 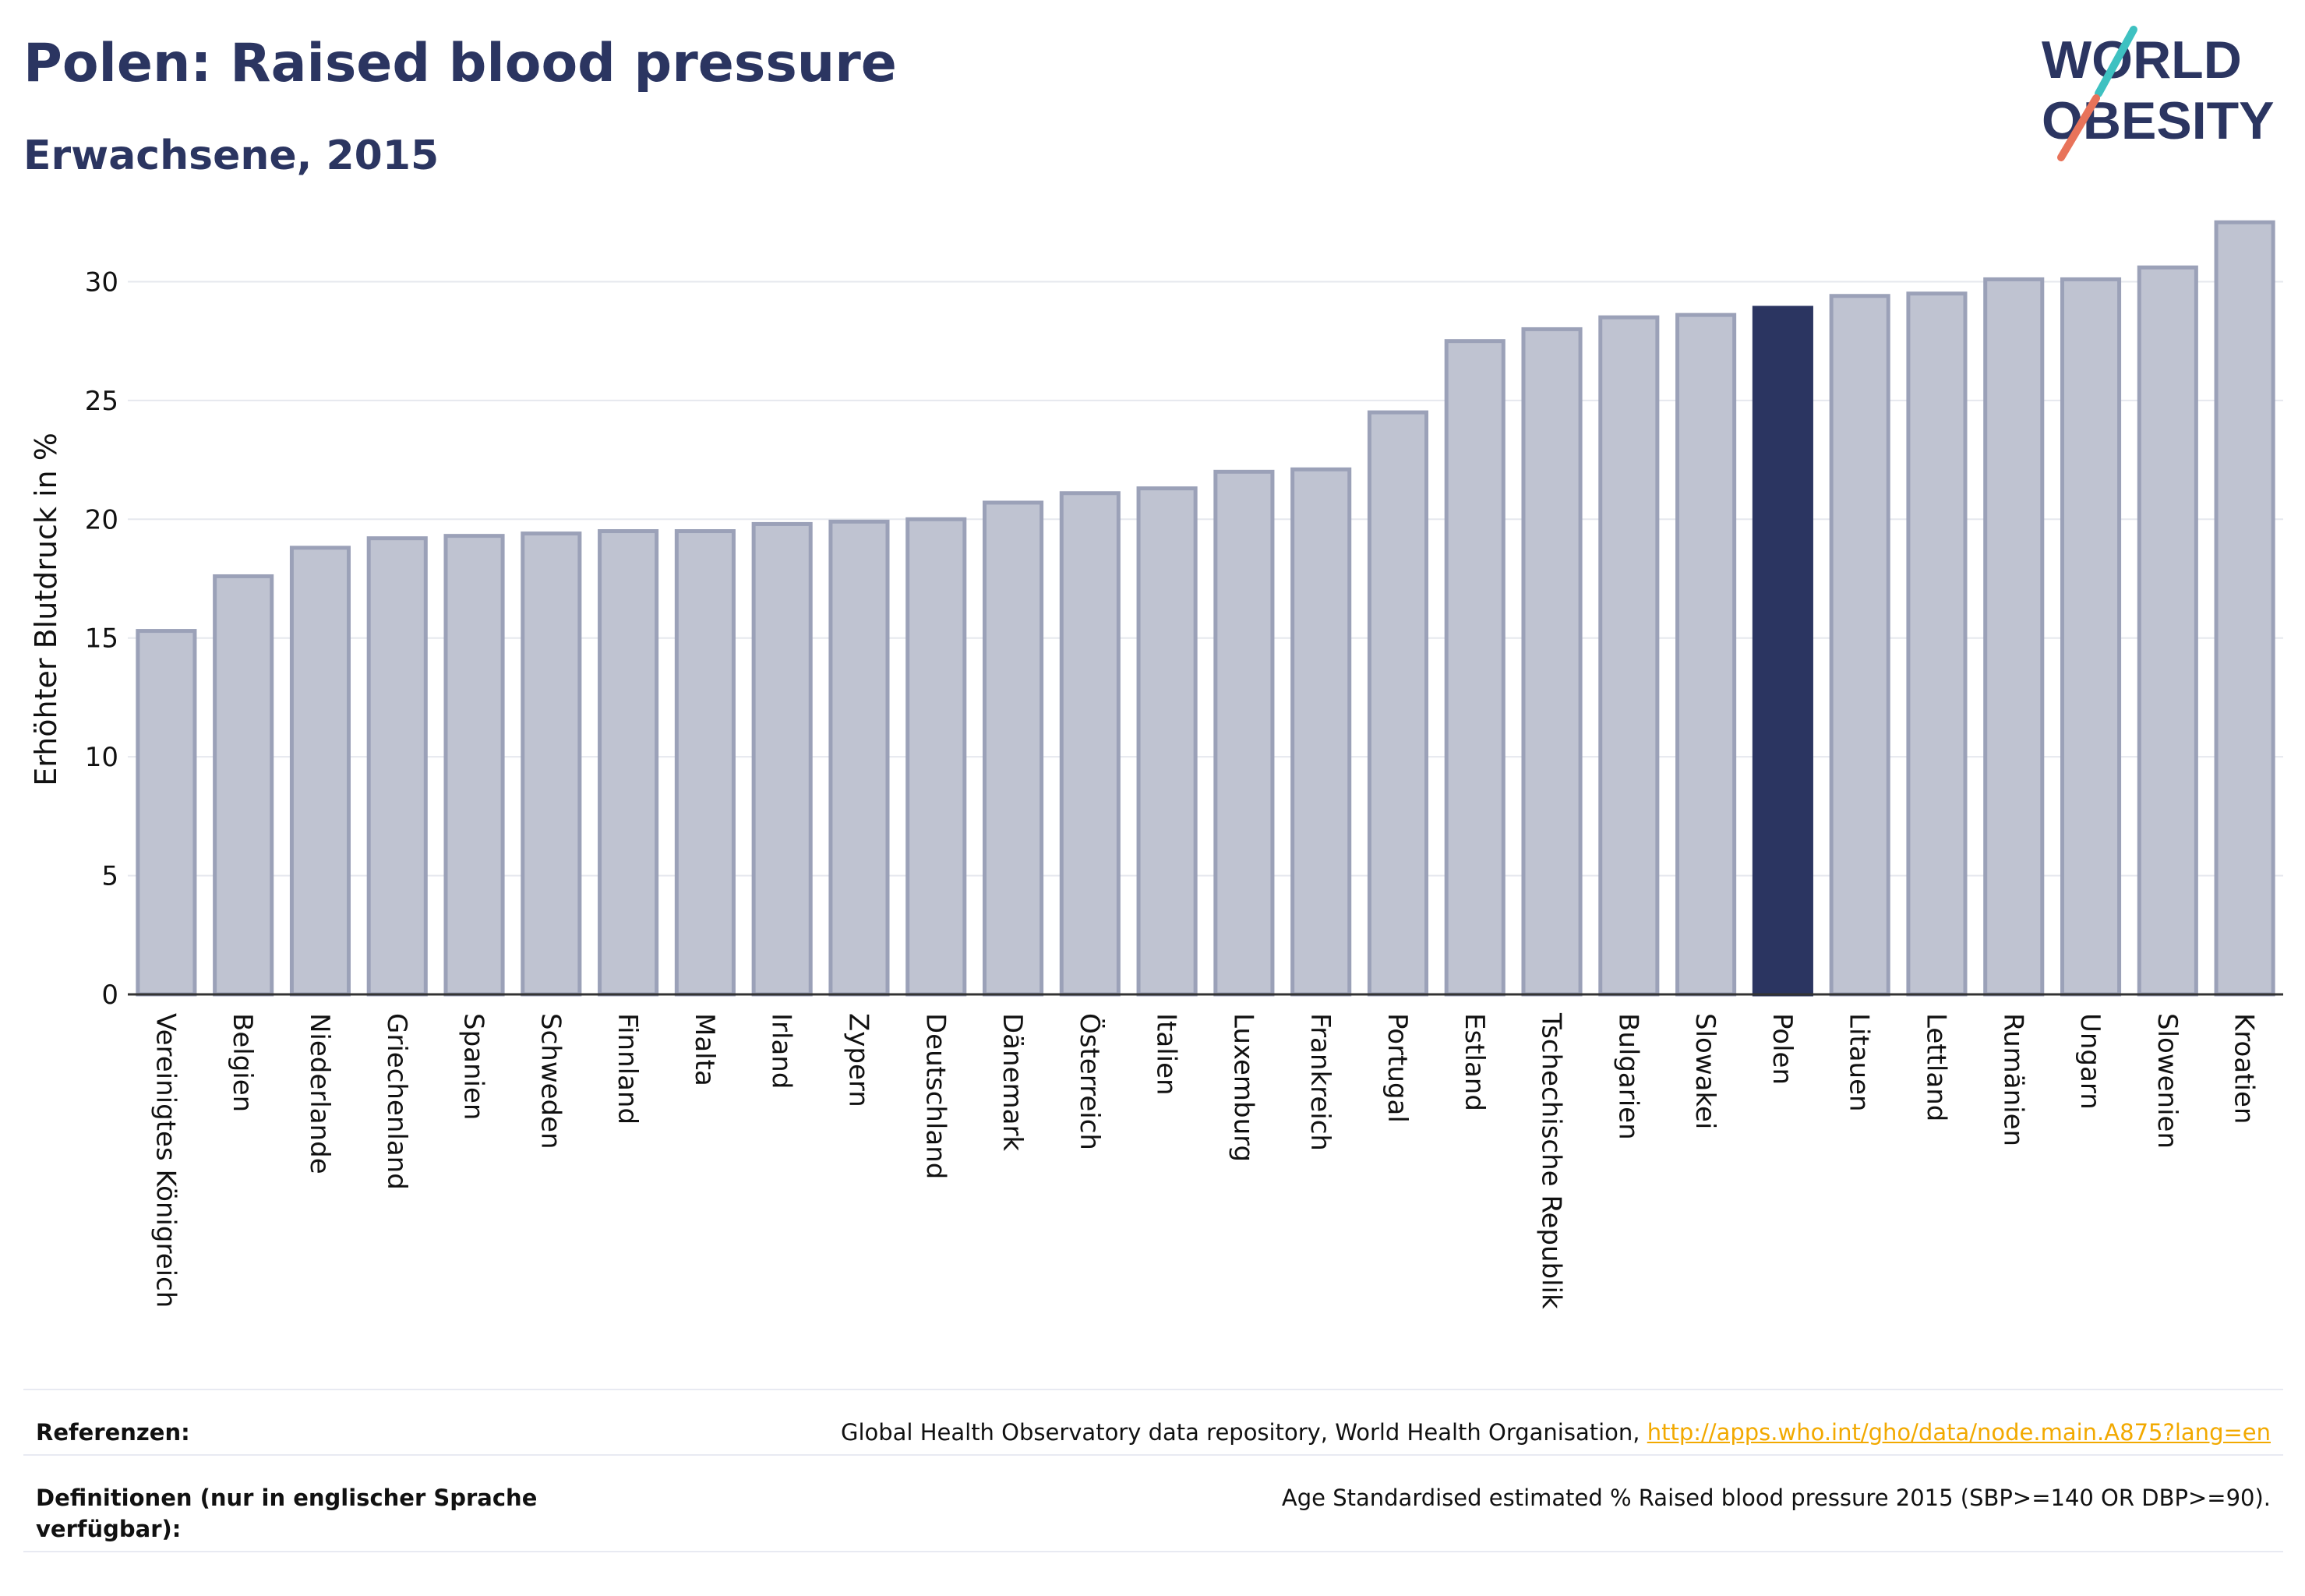 What do you see at coordinates (1935, 1067) in the screenshot?
I see `x-tick-label: Lettland` at bounding box center [1935, 1067].